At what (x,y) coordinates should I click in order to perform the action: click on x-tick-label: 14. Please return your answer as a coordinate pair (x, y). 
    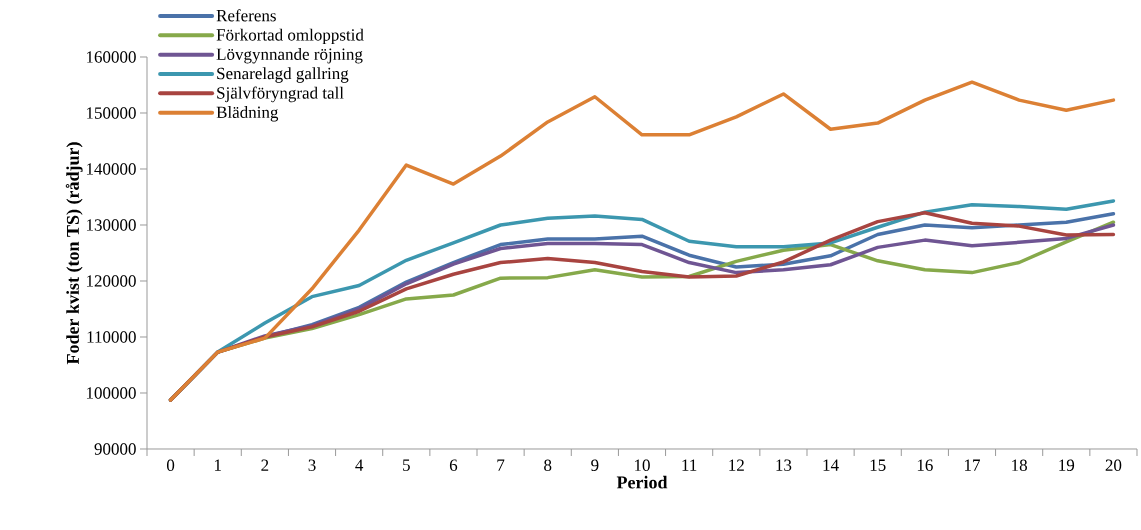
    Looking at the image, I should click on (831, 465).